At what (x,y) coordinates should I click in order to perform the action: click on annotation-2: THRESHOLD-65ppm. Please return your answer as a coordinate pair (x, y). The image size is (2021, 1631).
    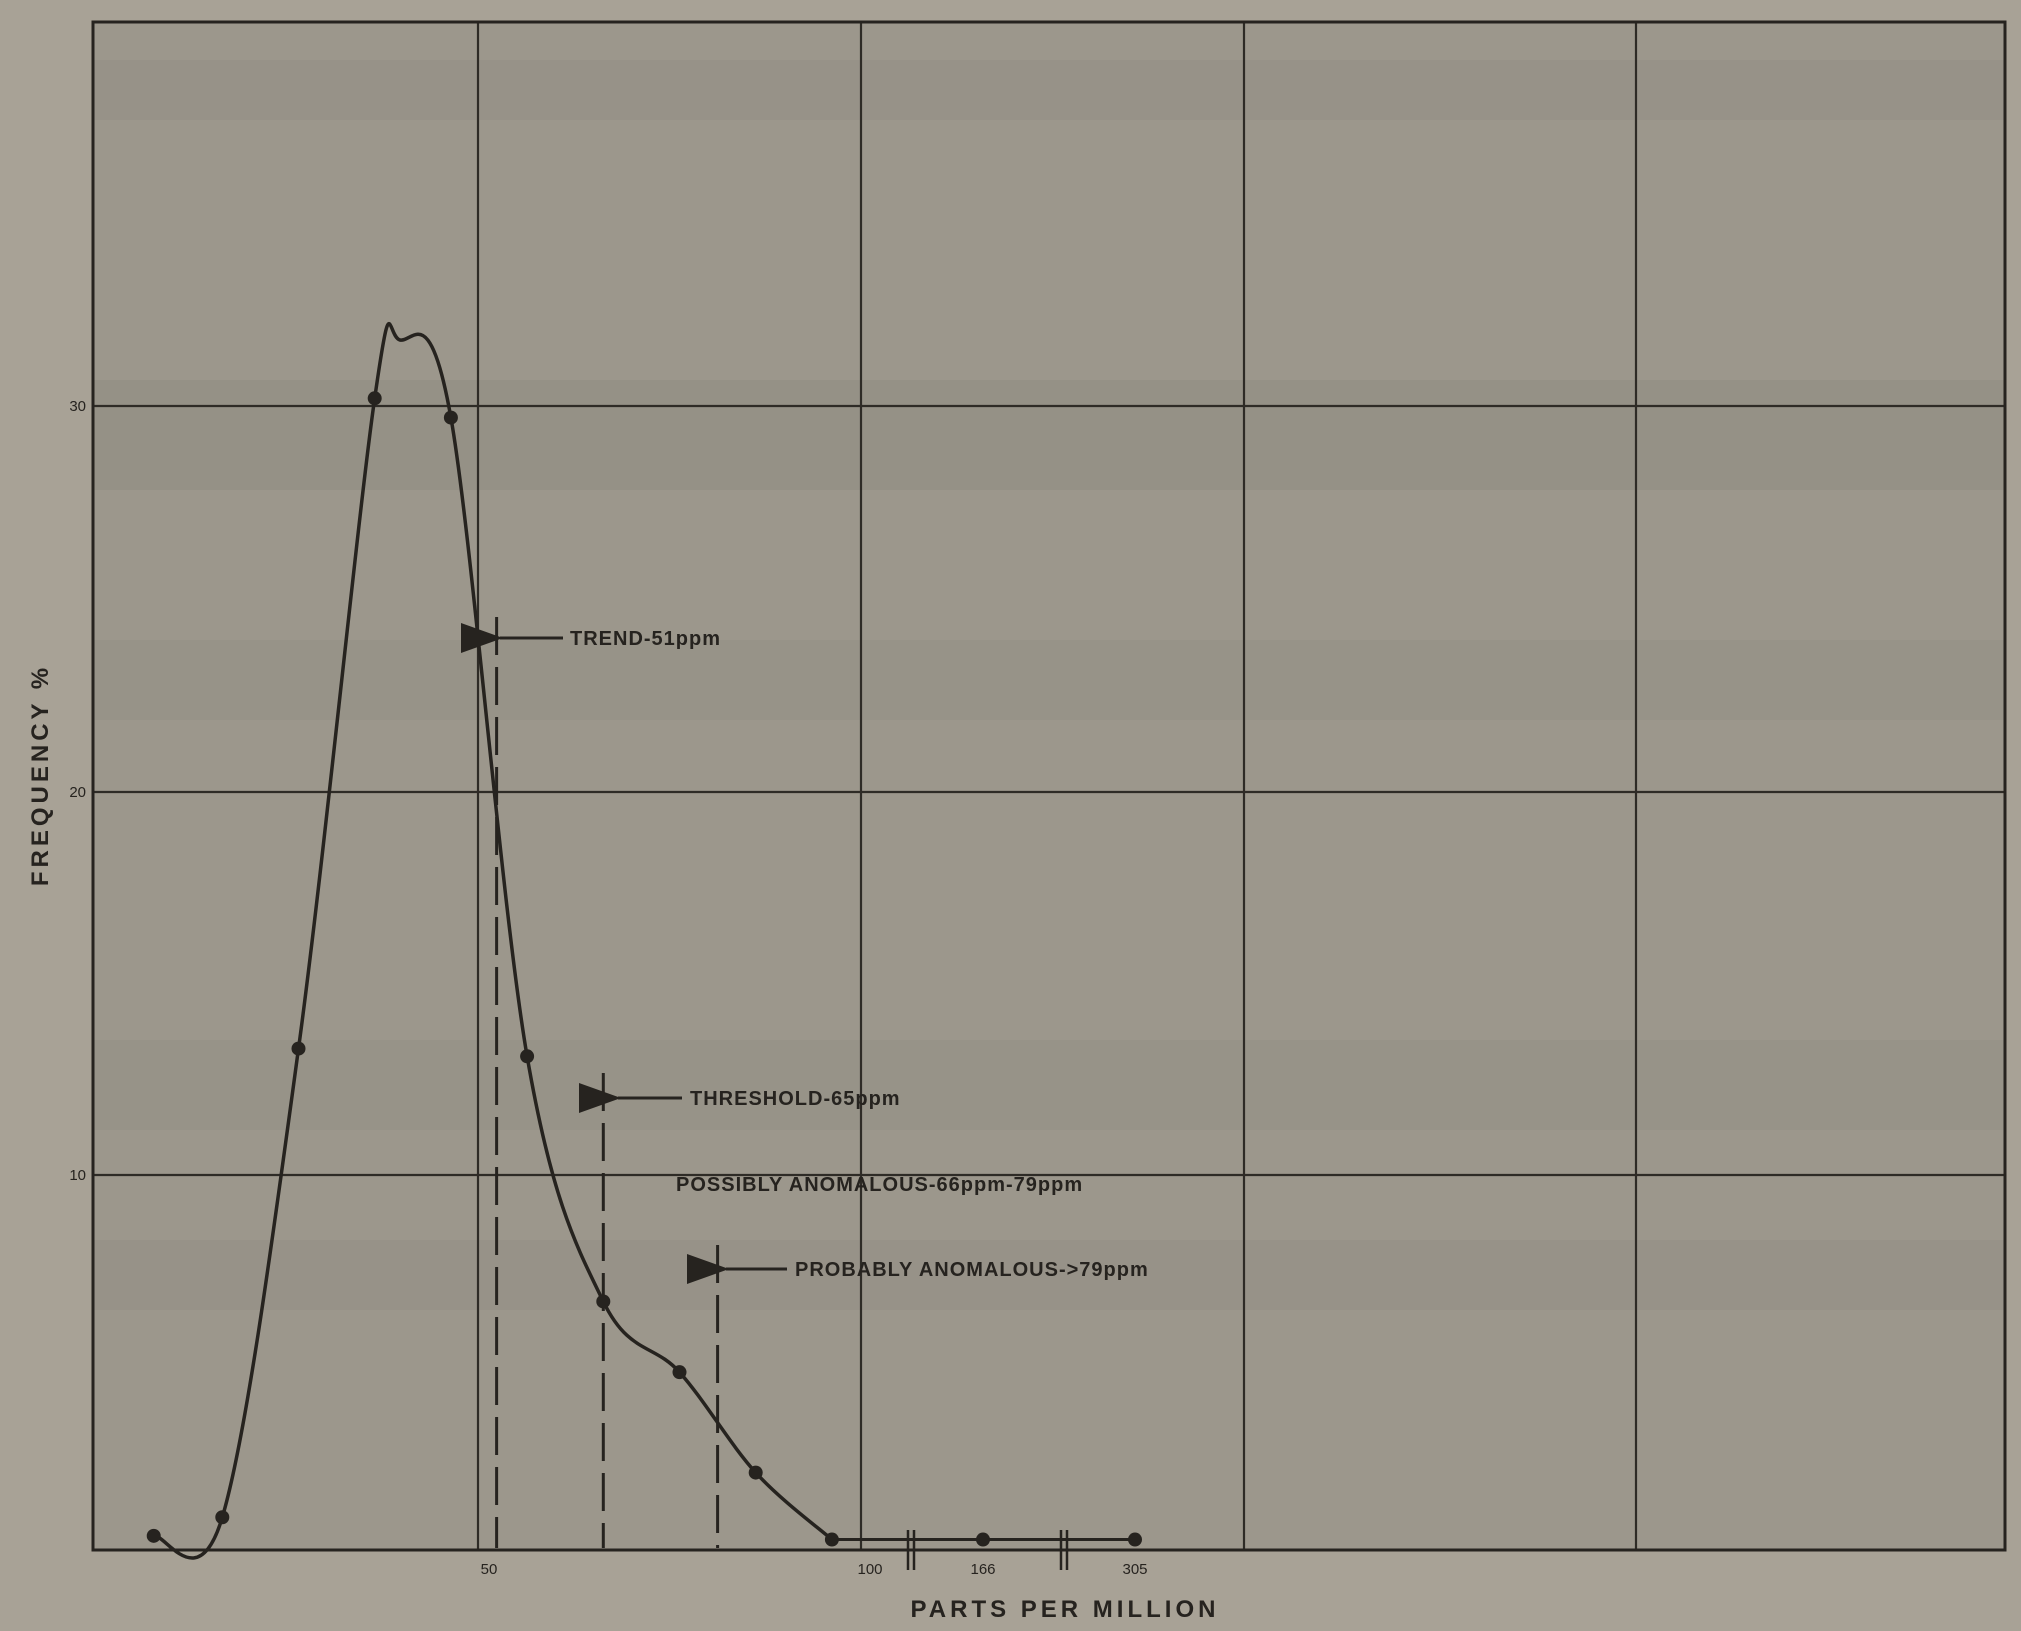
    Looking at the image, I should click on (740, 1098).